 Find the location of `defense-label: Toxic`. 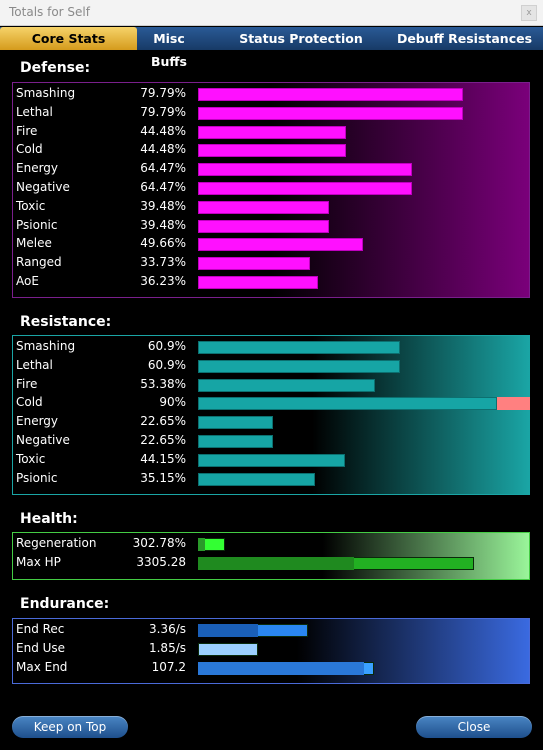

defense-label: Toxic is located at coordinates (31, 205).